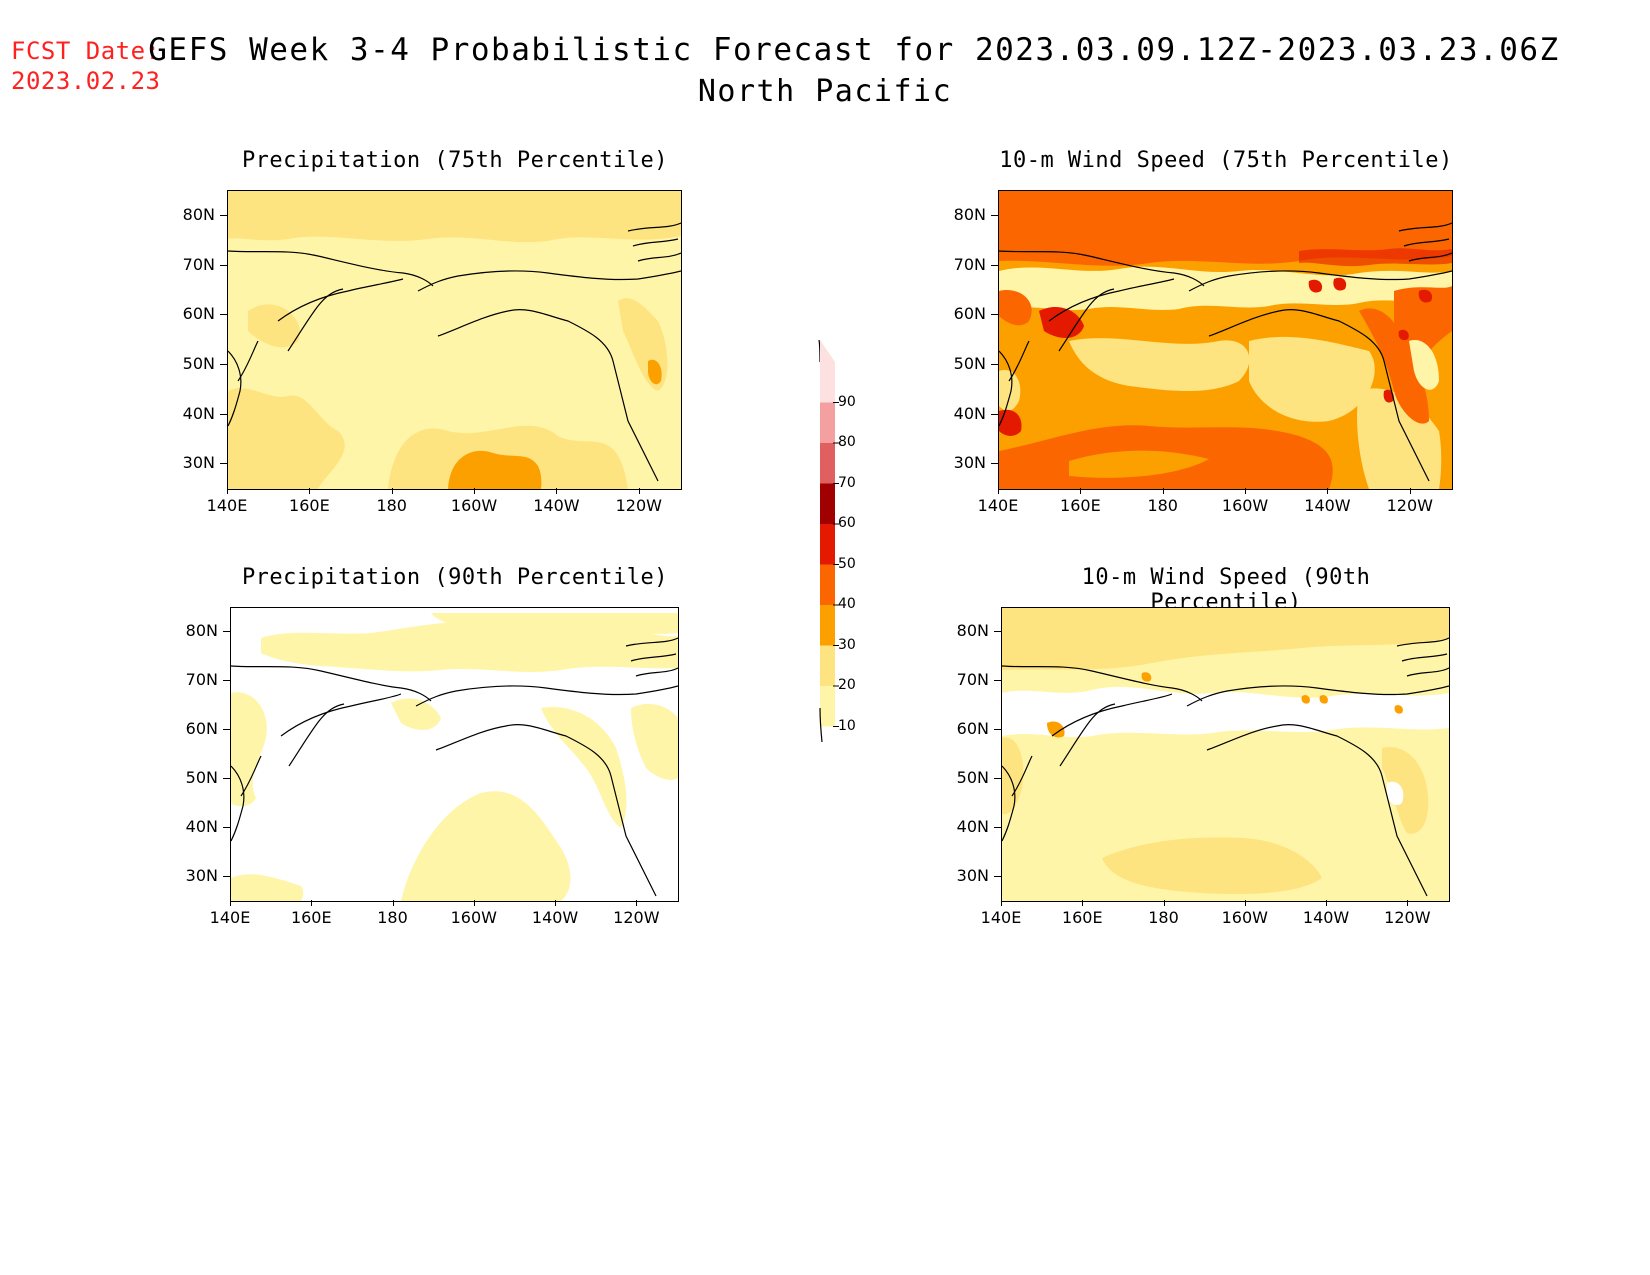 This screenshot has height=1275, width=1650. What do you see at coordinates (827, 351) in the screenshot?
I see `colorbar-top-triangle` at bounding box center [827, 351].